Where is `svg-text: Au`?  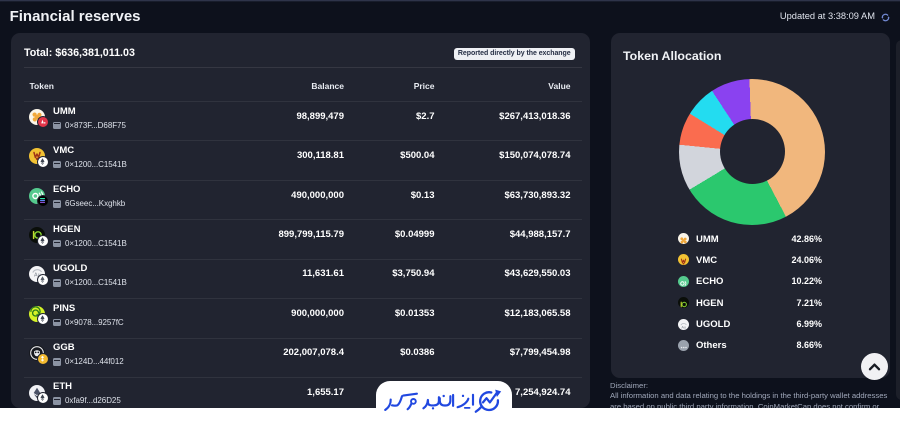 svg-text: Au is located at coordinates (683, 327).